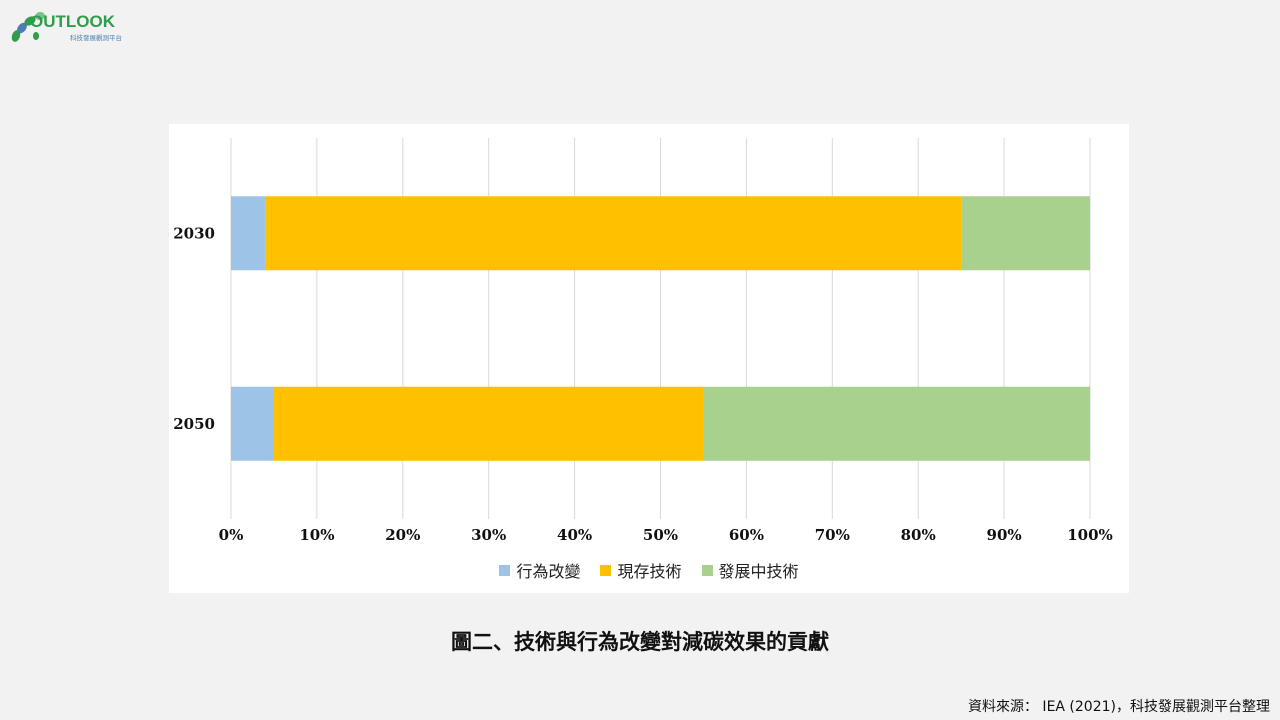  What do you see at coordinates (548, 571) in the screenshot?
I see `legend-label: 行為改變` at bounding box center [548, 571].